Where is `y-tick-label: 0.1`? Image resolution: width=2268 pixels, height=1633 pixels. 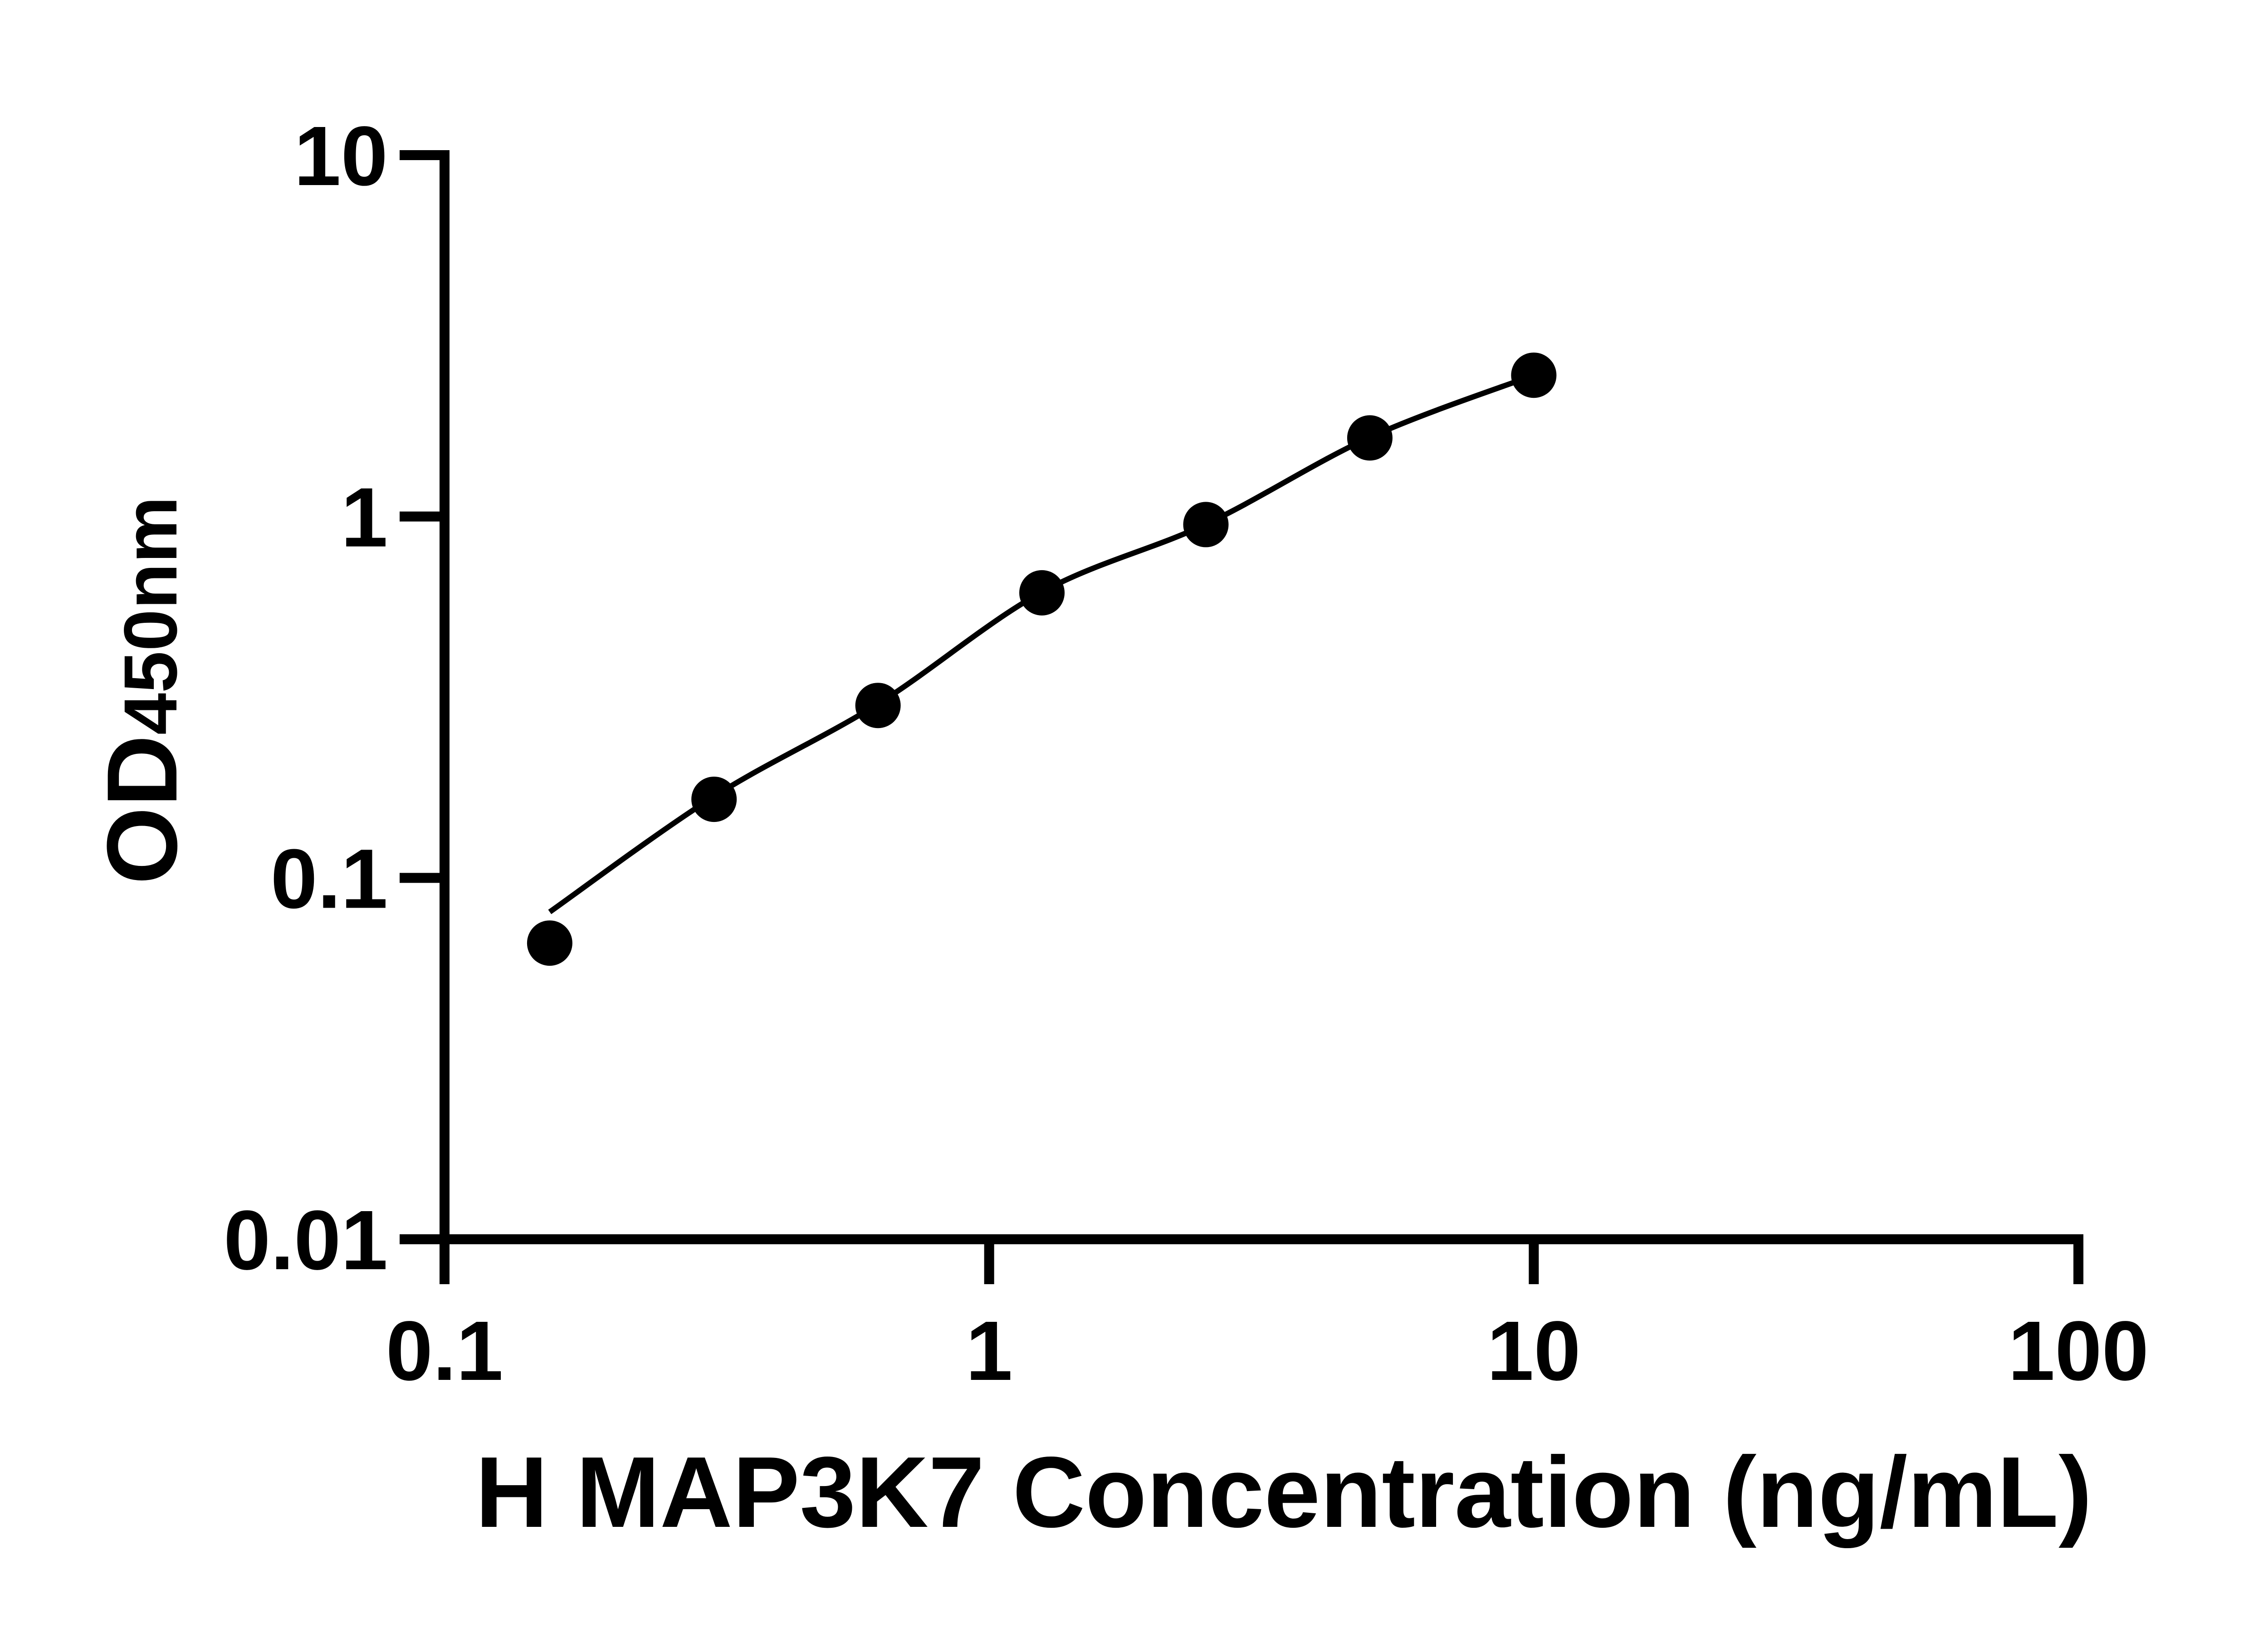
y-tick-label: 0.1 is located at coordinates (329, 879).